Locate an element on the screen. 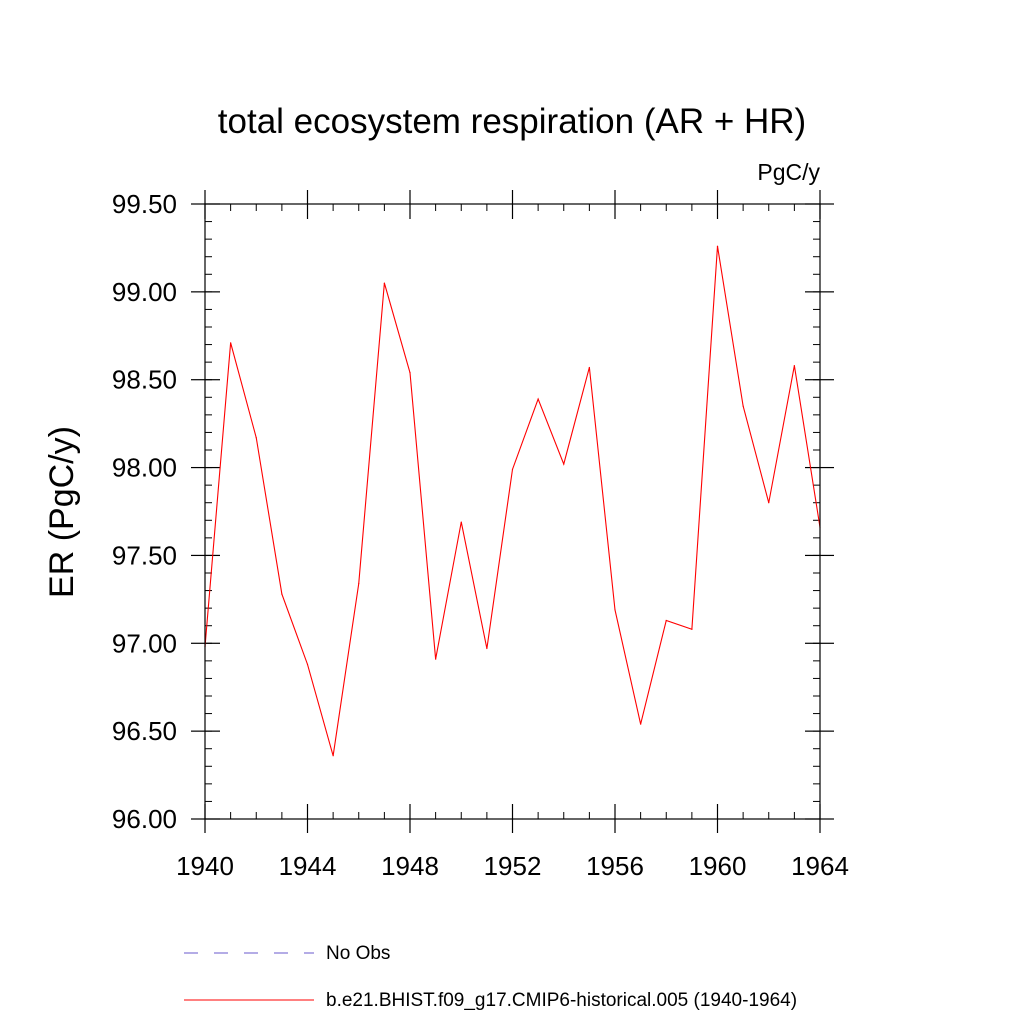  x-tick-label: 1952 is located at coordinates (513, 866).